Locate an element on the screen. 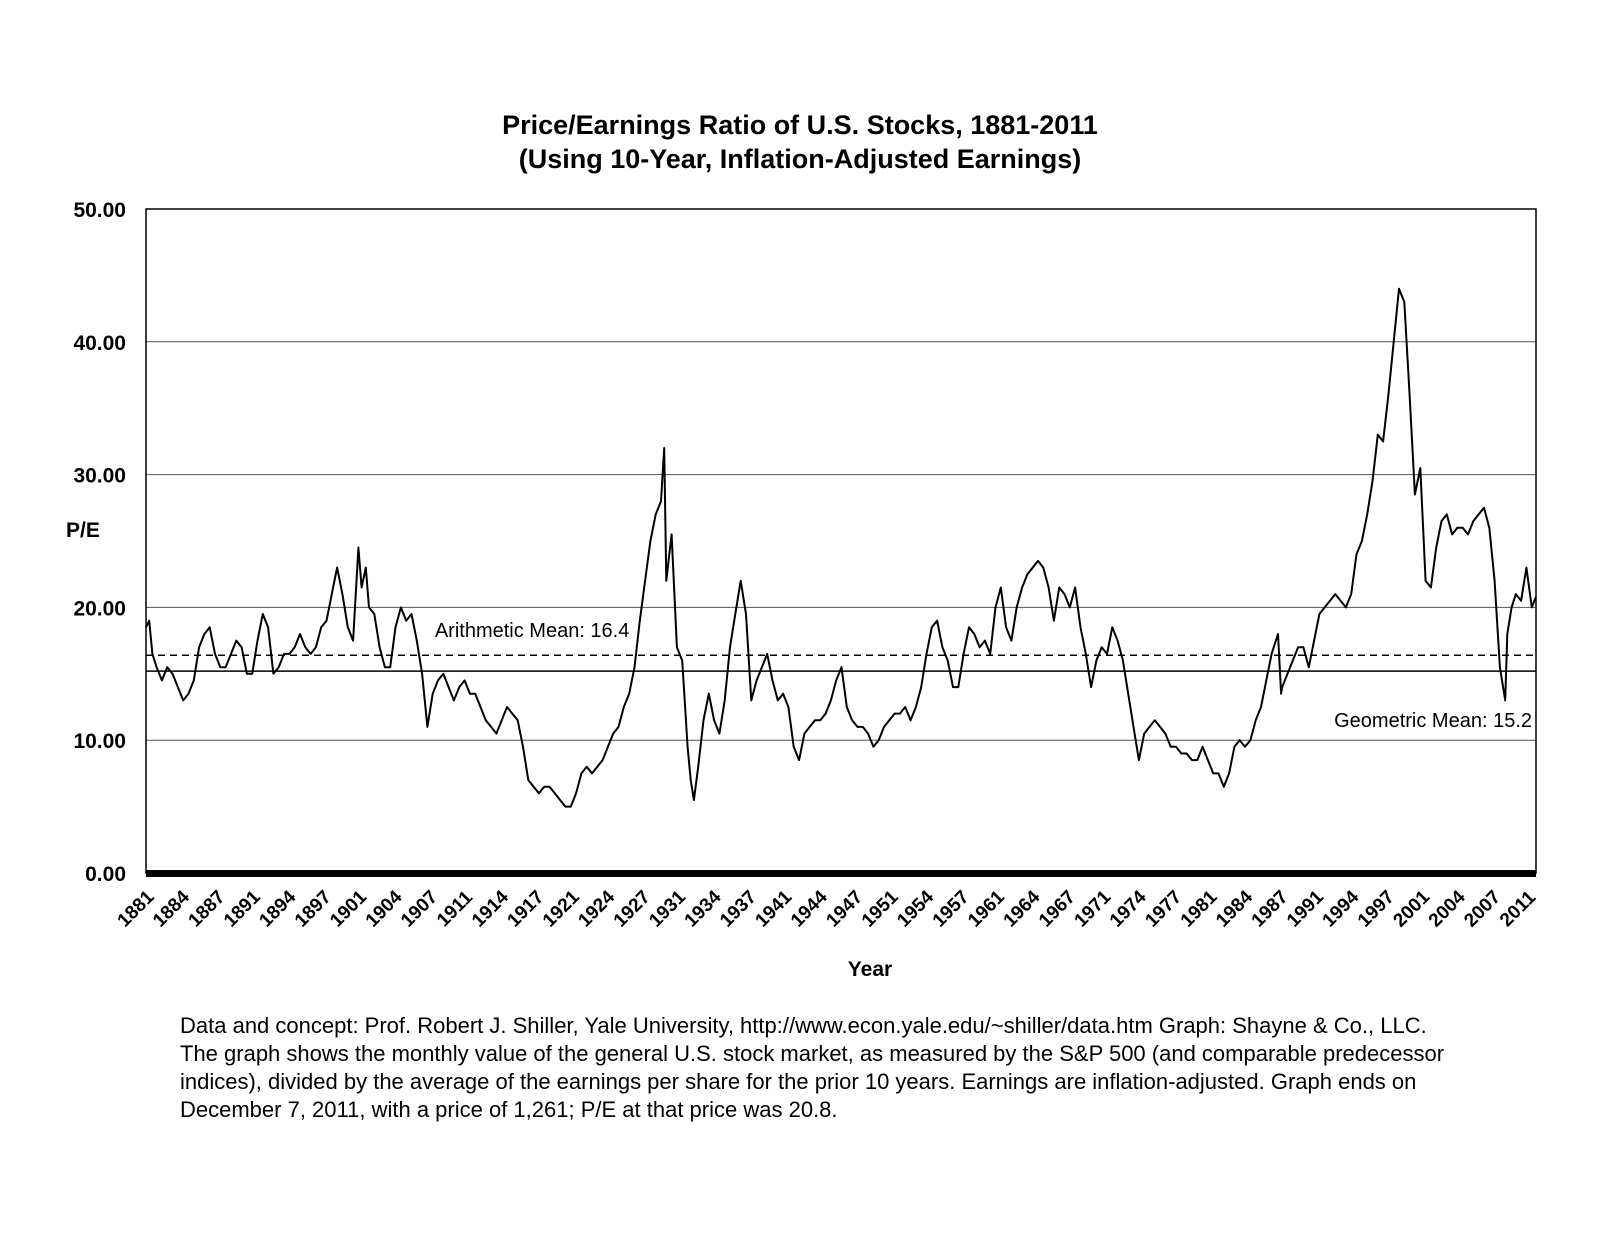 This screenshot has height=1241, width=1600. x-tick-label: 1937 is located at coordinates (738, 909).